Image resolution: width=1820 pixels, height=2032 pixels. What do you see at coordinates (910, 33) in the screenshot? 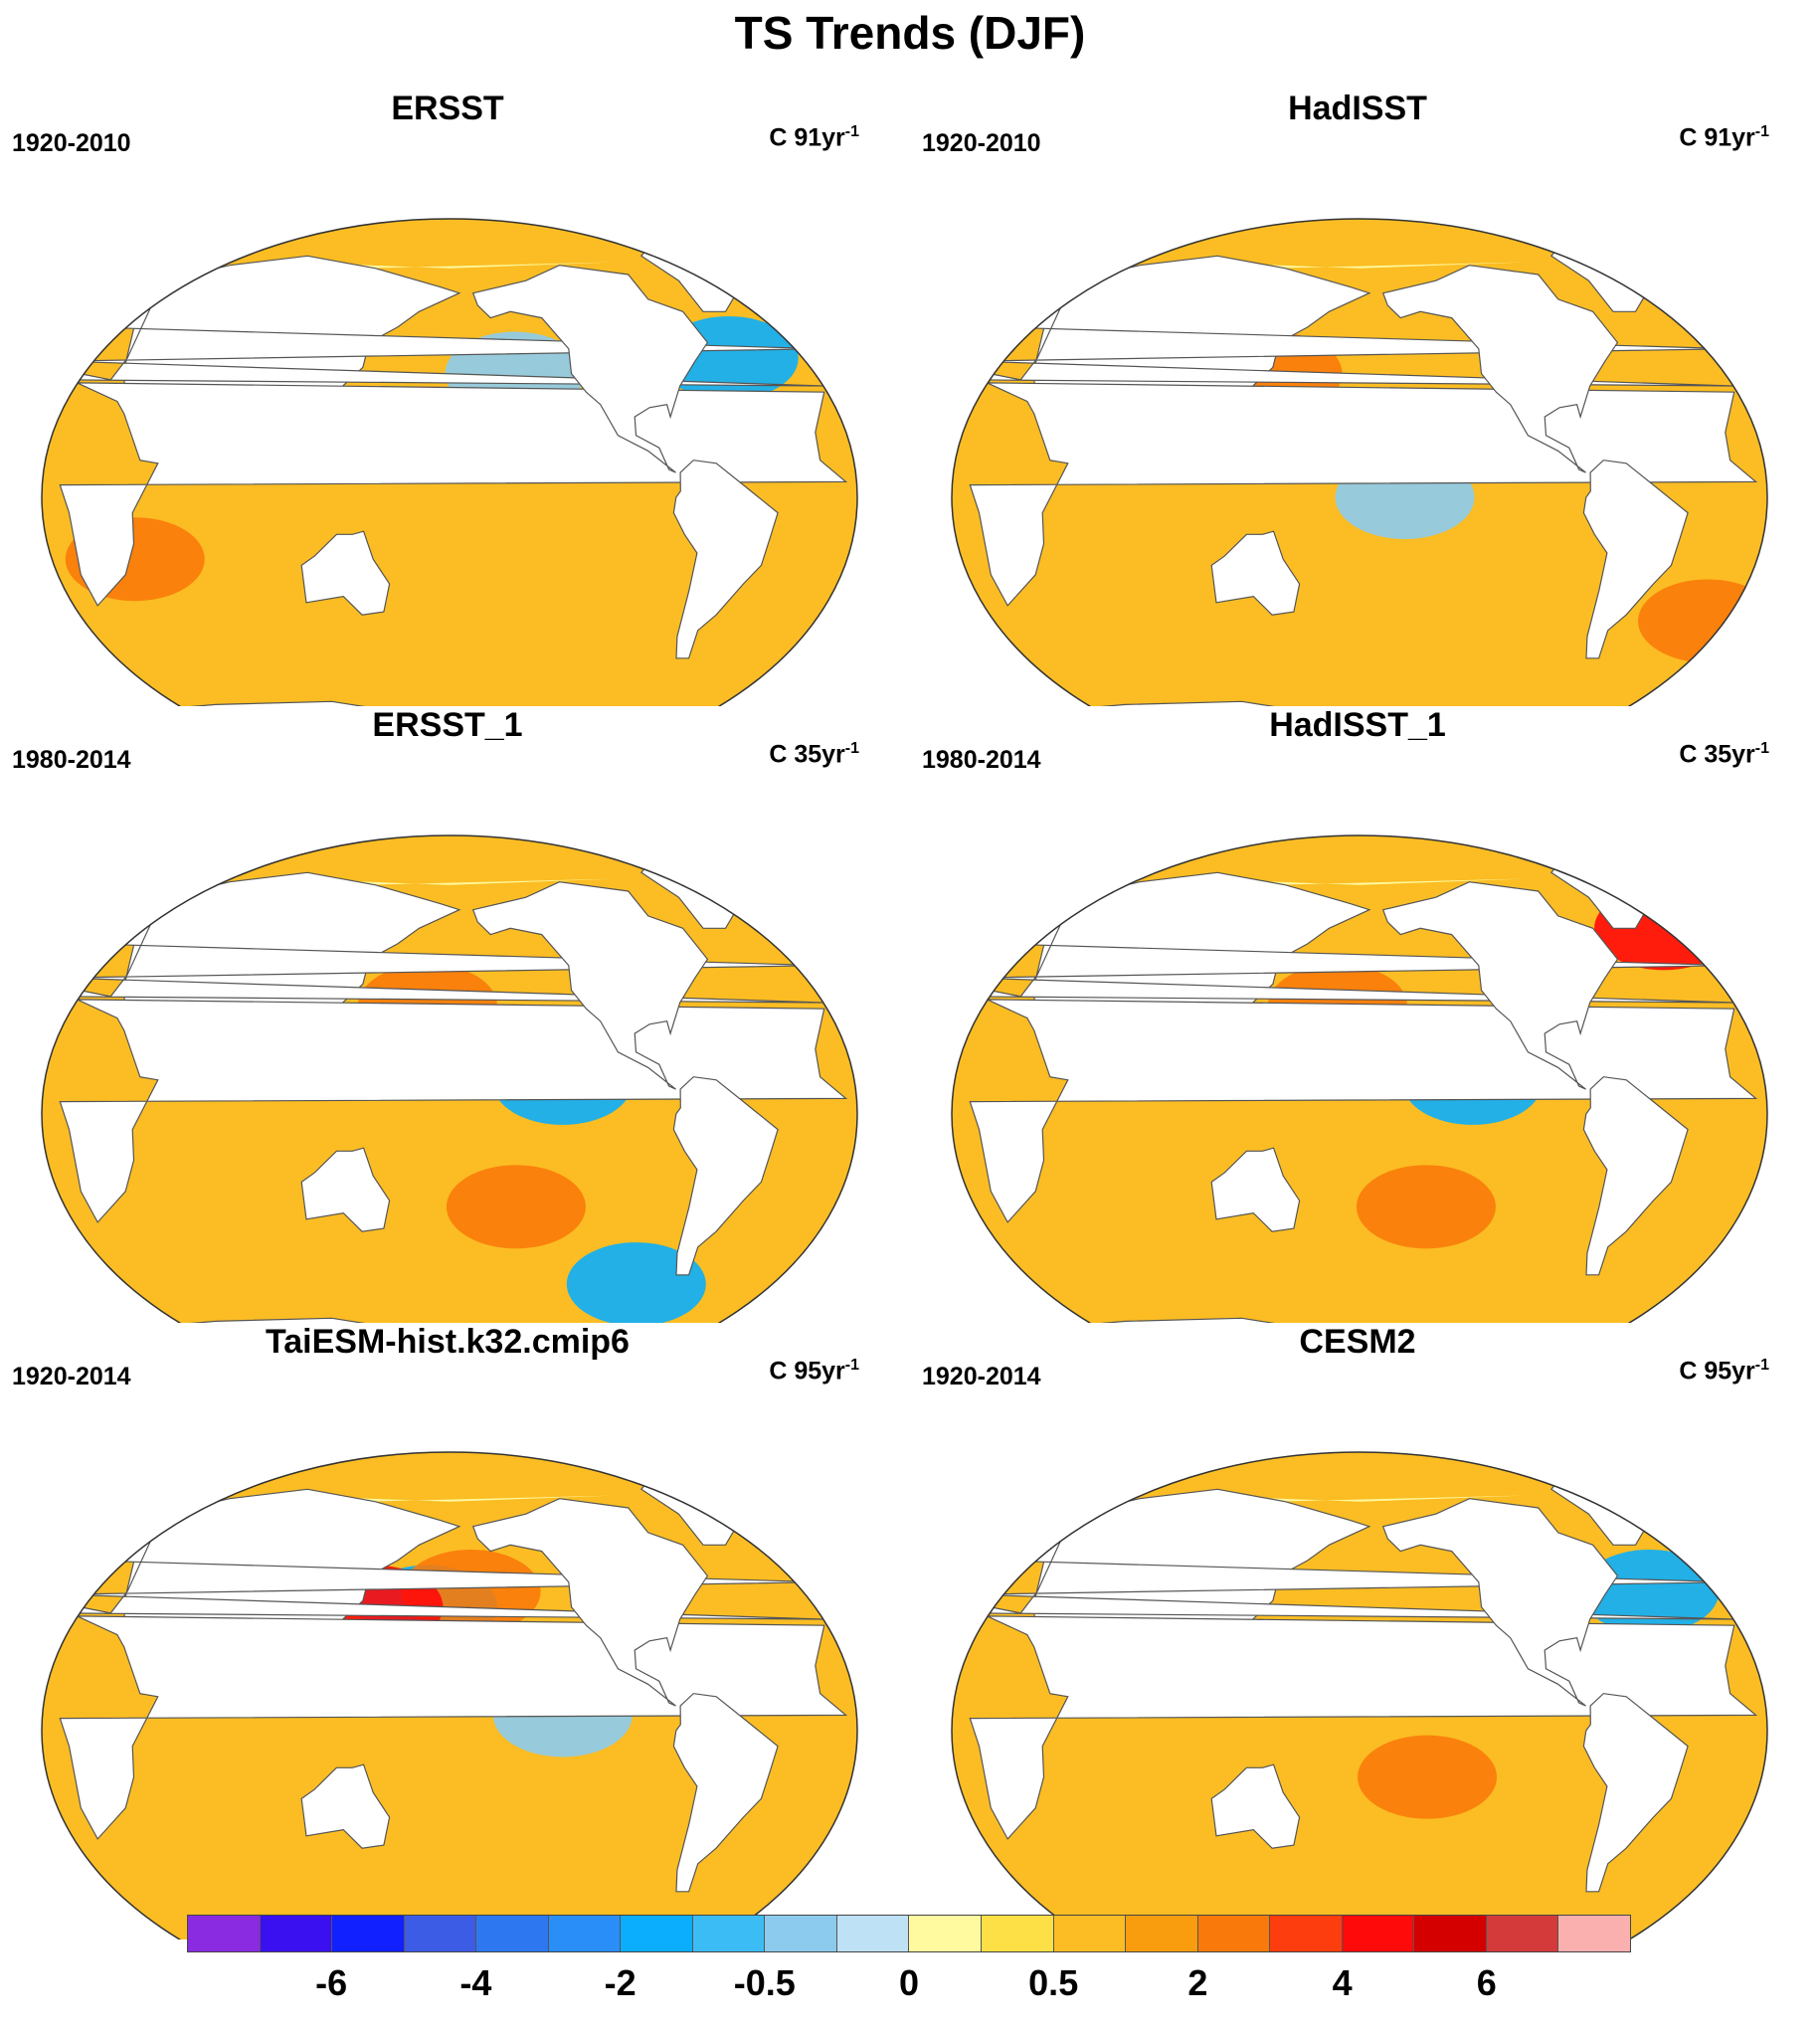
I see `figure-title: TS Trends (DJF)` at bounding box center [910, 33].